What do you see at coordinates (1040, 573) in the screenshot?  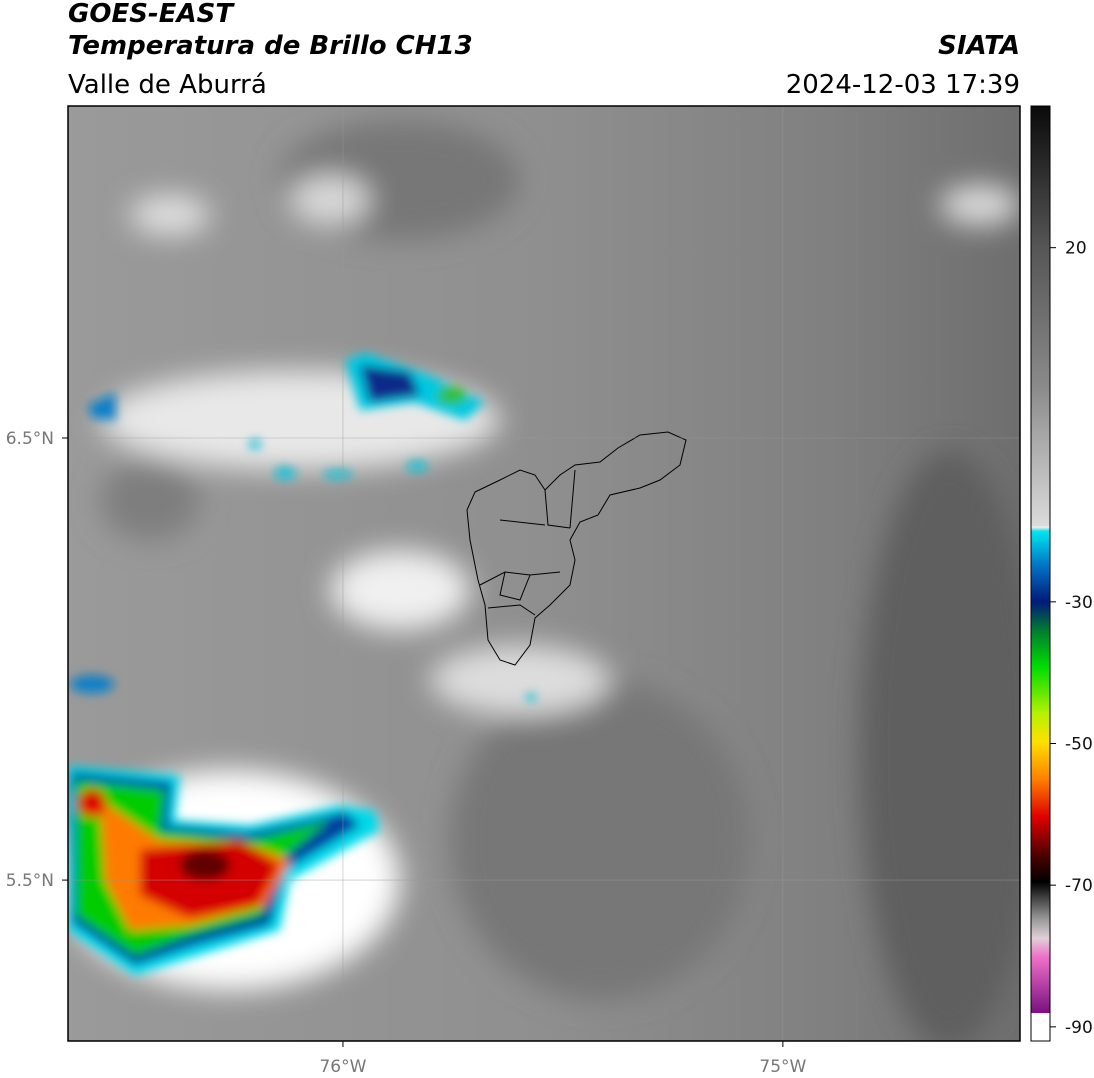 I see `colorbar` at bounding box center [1040, 573].